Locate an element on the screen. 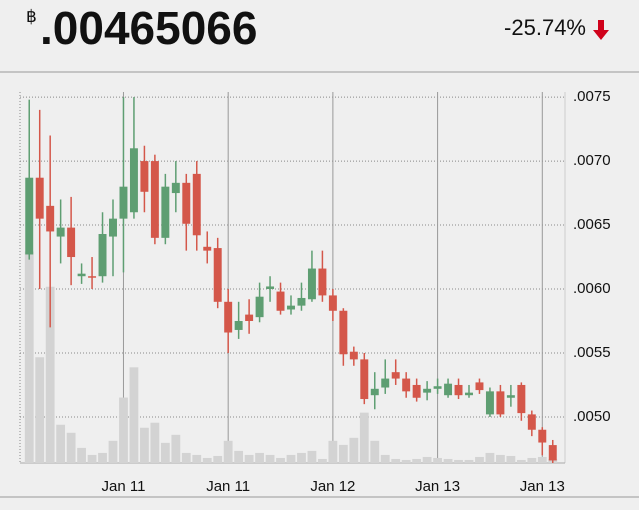 The height and width of the screenshot is (510, 639). y-tick-label: .0075 is located at coordinates (592, 96).